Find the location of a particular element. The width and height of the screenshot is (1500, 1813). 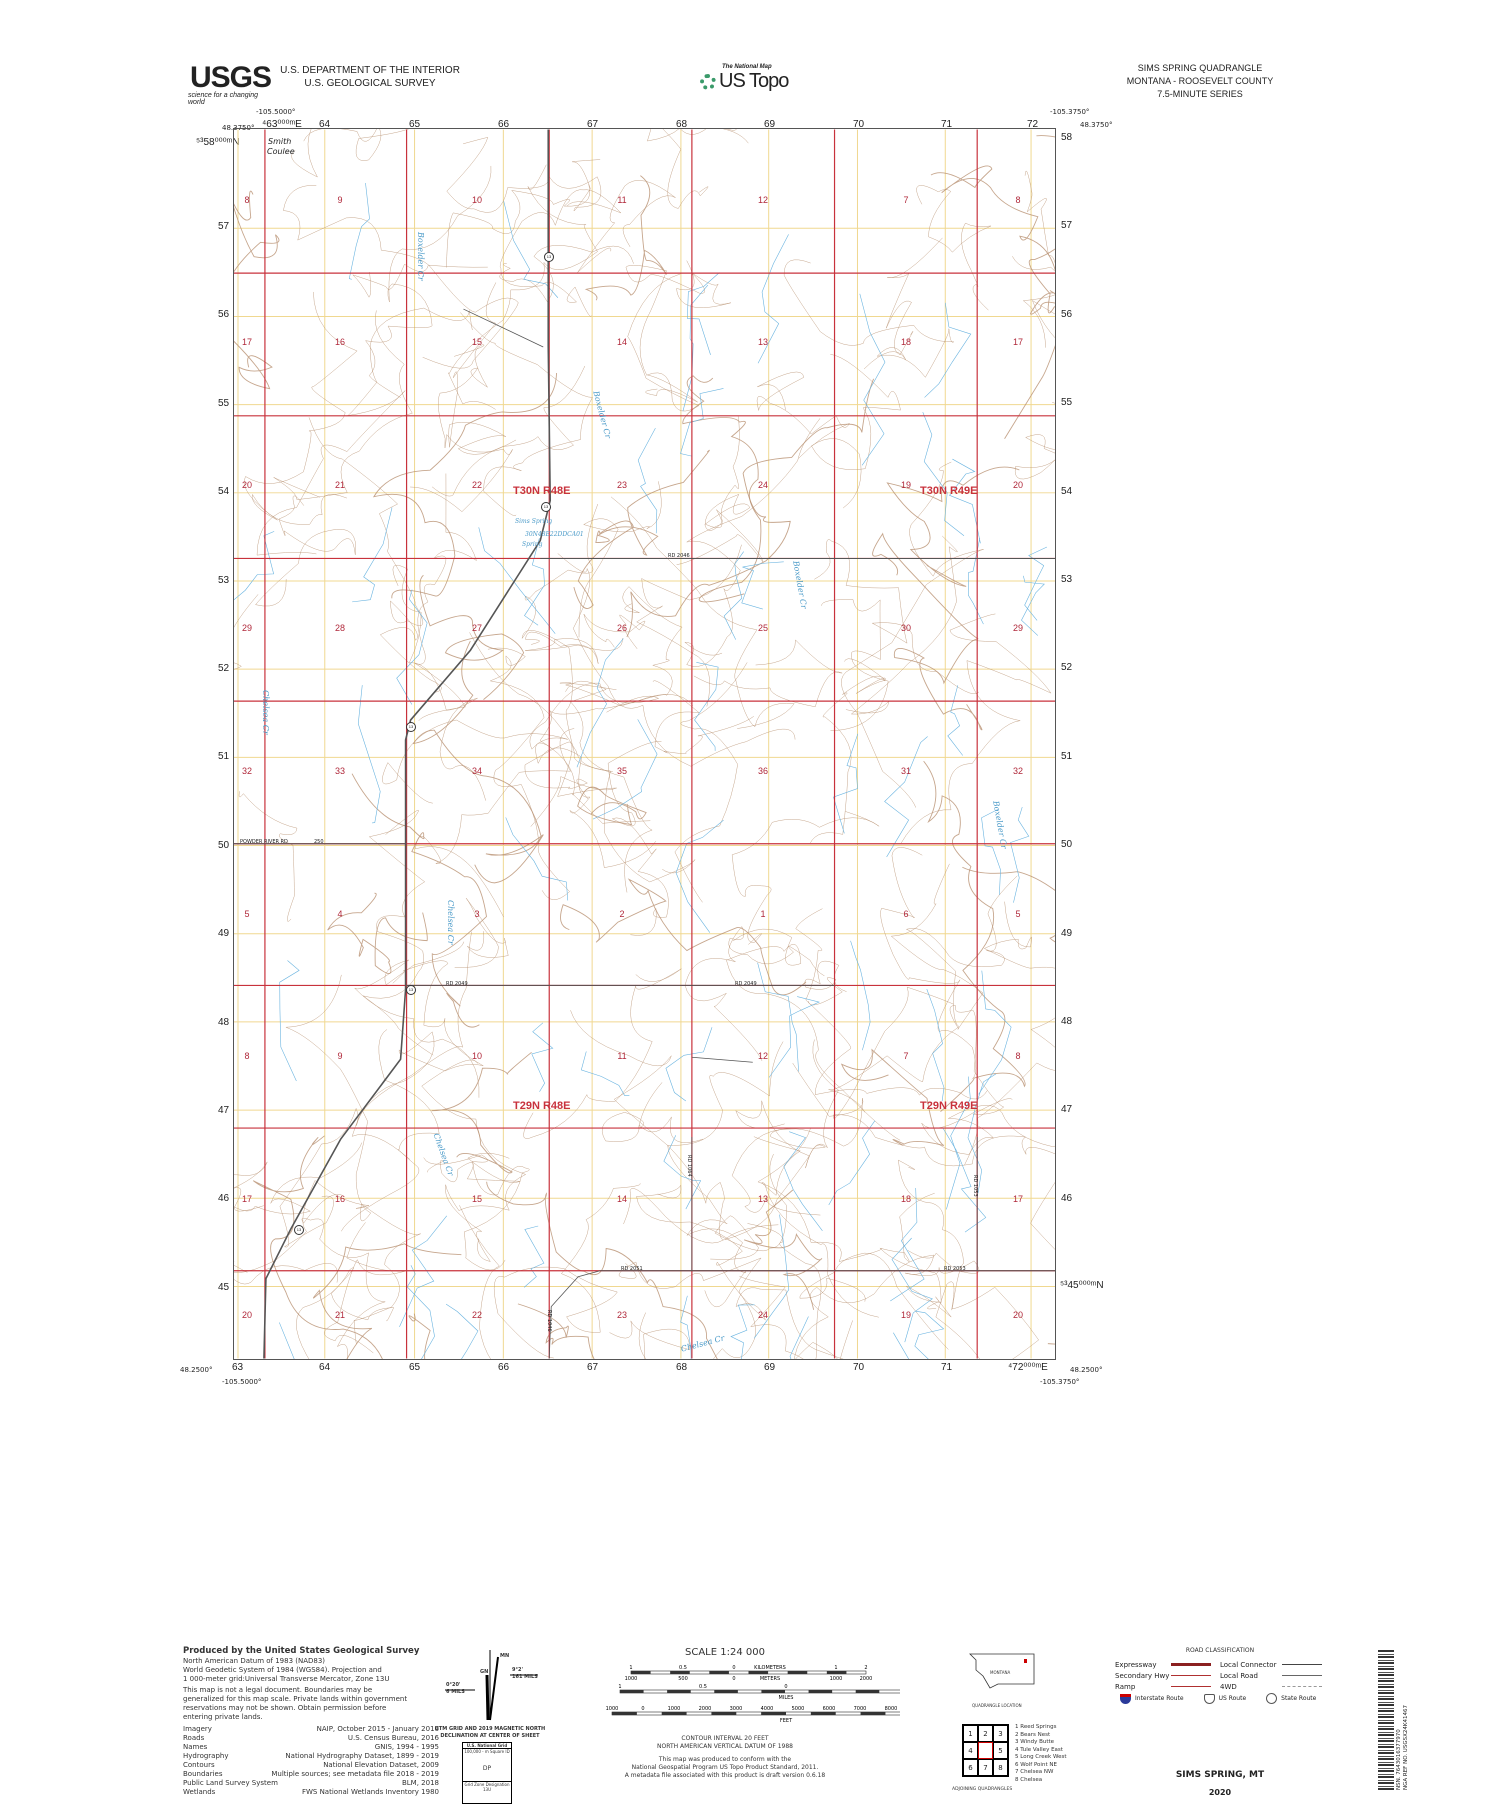

section-number: 13 is located at coordinates (762, 1199).